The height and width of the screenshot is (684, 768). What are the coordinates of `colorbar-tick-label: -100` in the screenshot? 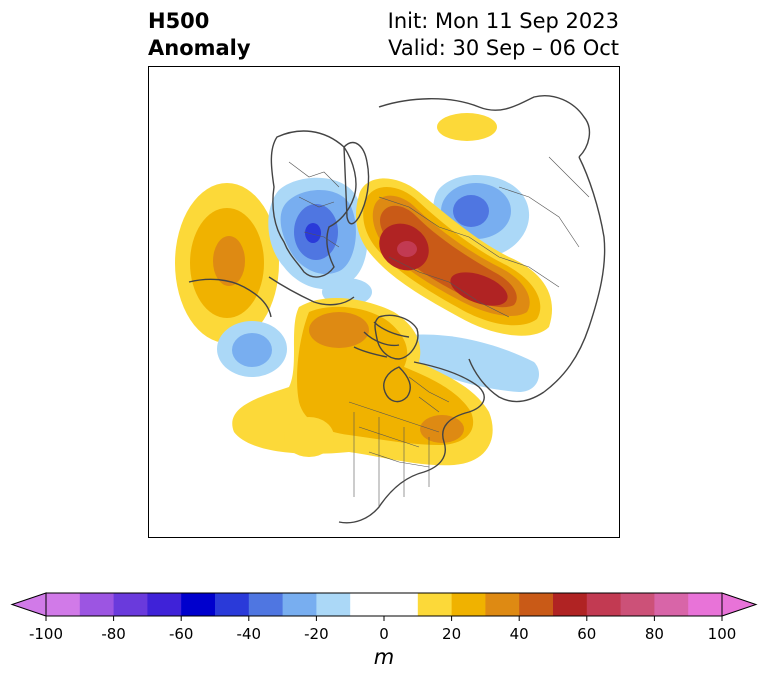 It's located at (46, 634).